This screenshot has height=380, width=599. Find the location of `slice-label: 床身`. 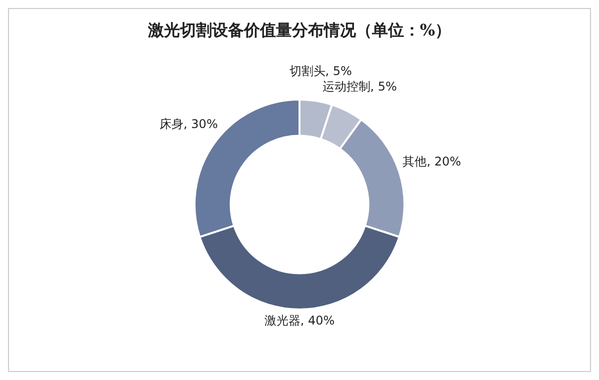

slice-label: 床身 is located at coordinates (172, 123).